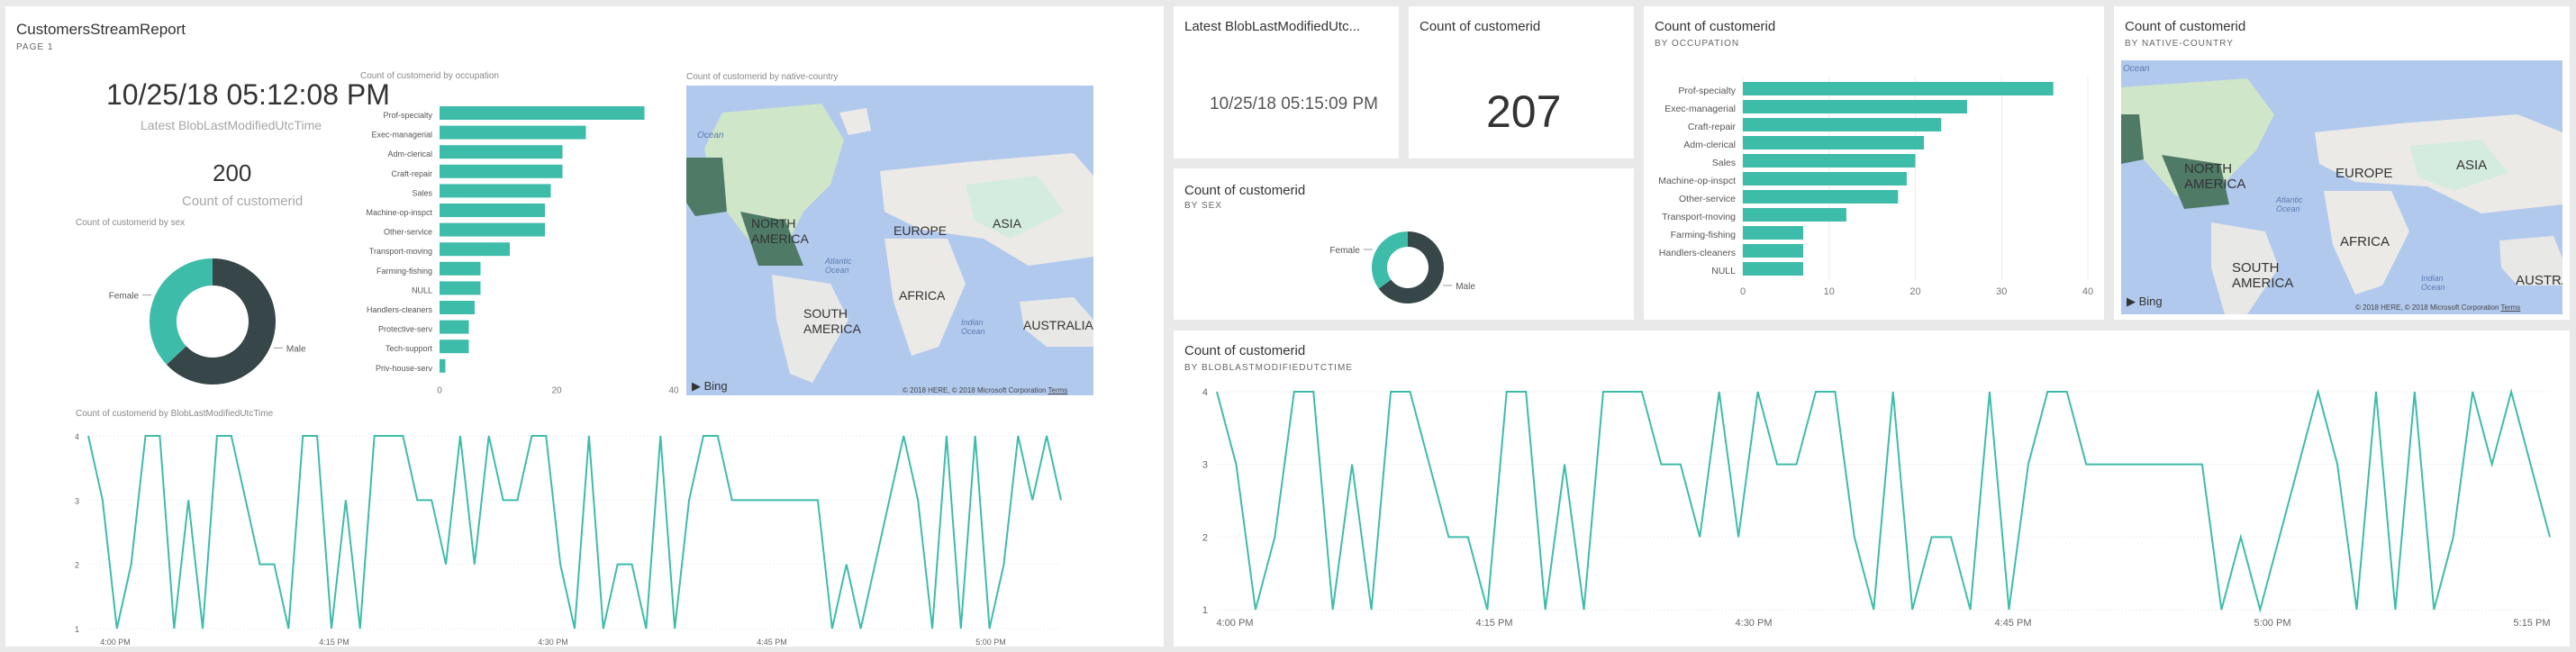 The width and height of the screenshot is (2576, 652). Describe the element at coordinates (2341, 196) in the screenshot. I see `tile-map-land` at that location.